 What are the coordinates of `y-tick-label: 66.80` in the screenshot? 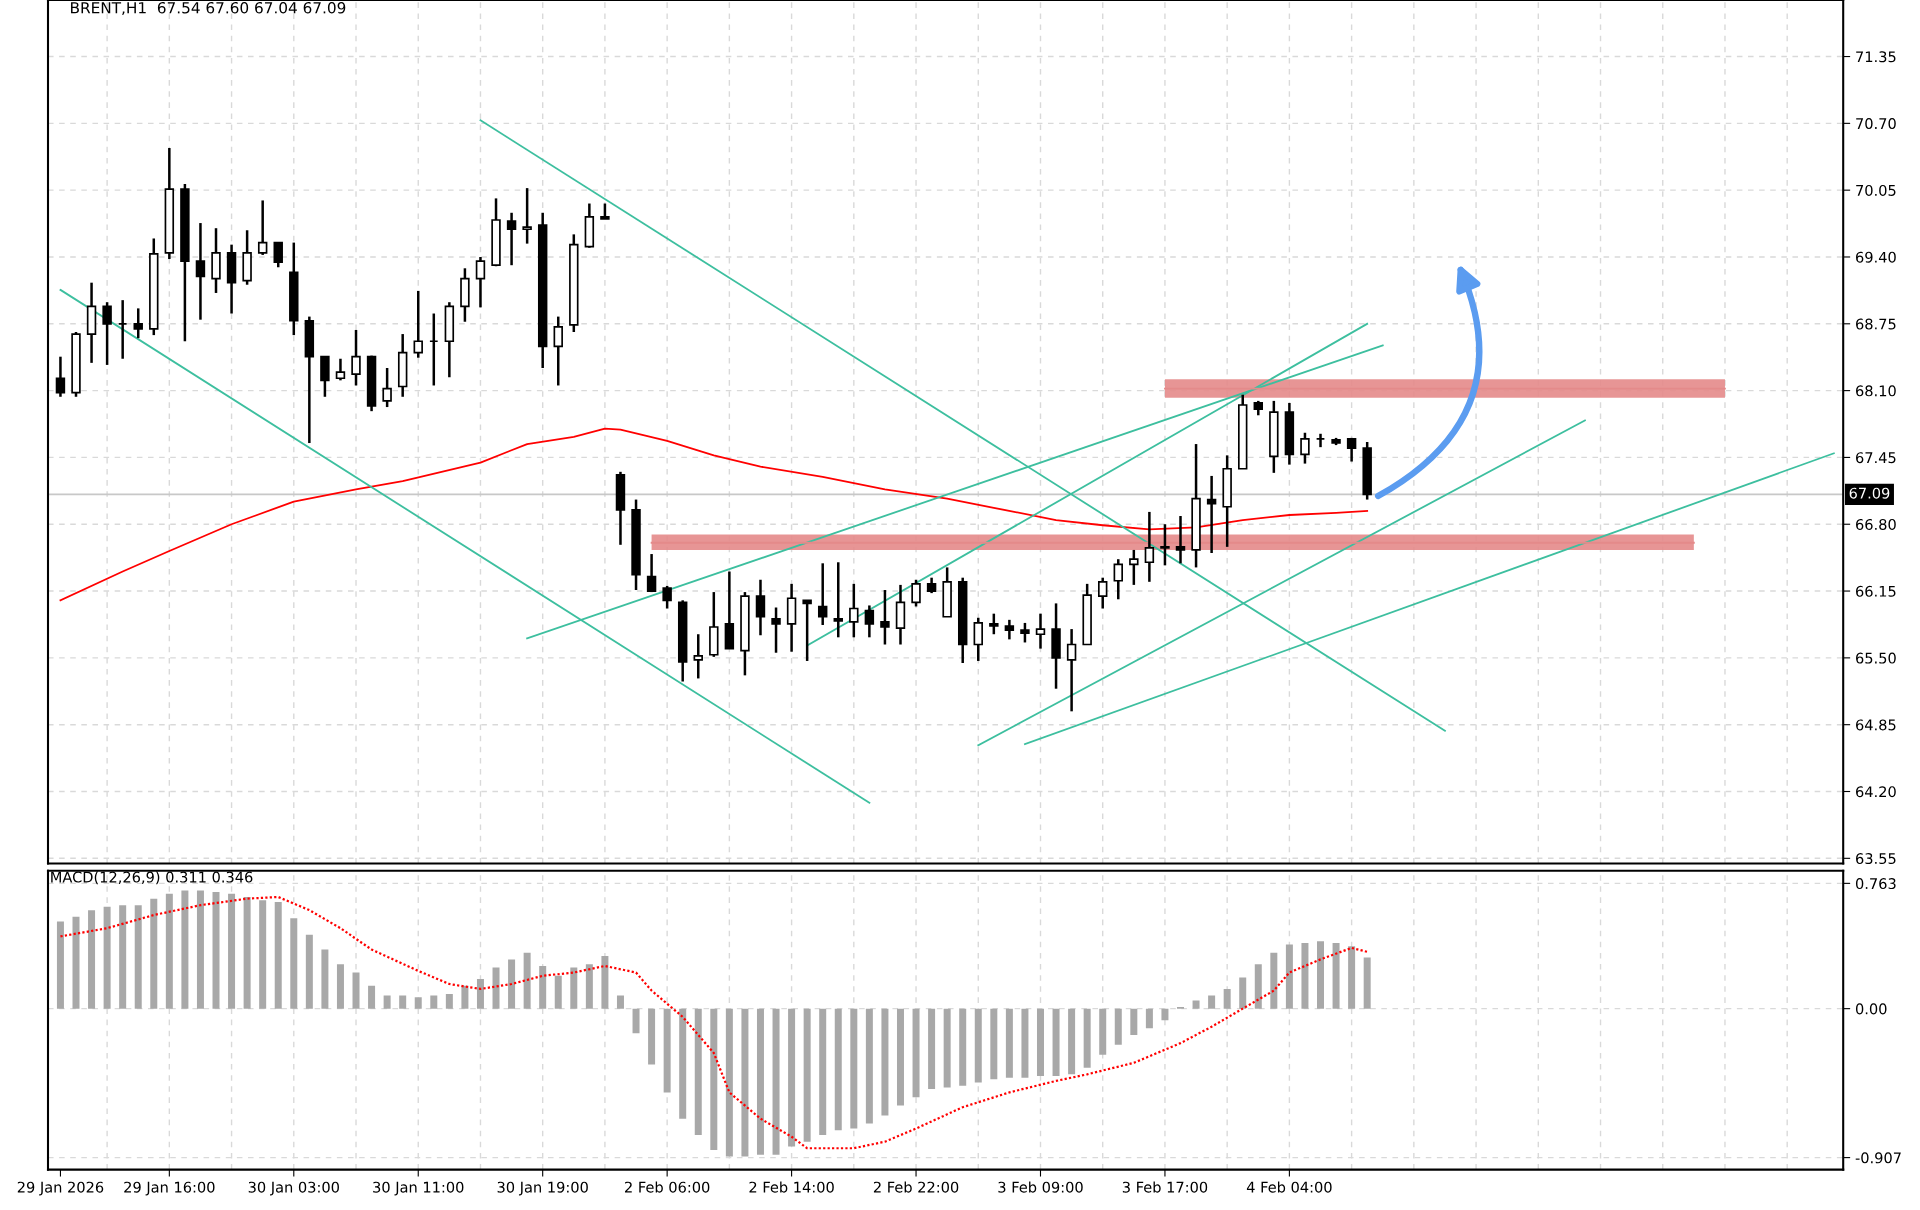 It's located at (1876, 524).